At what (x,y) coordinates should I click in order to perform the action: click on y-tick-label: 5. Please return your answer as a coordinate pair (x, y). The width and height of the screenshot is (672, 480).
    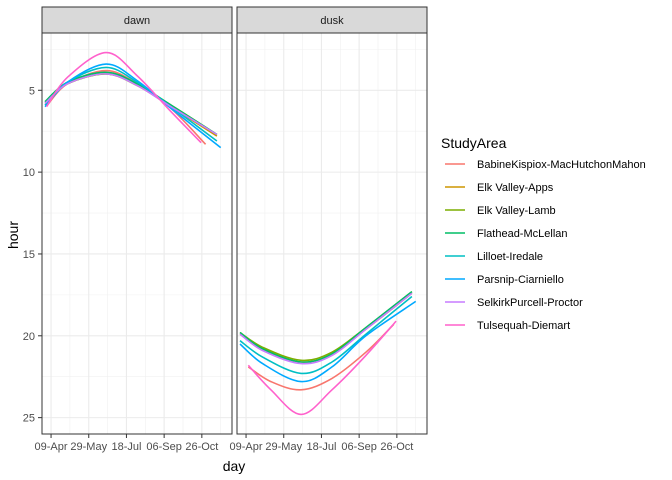
    Looking at the image, I should click on (32, 91).